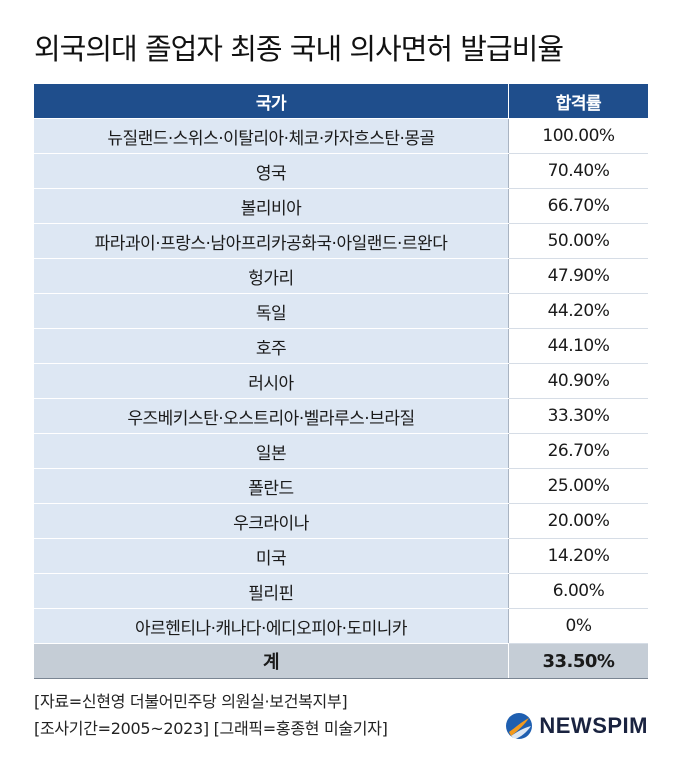 The image size is (680, 765). I want to click on table-row: 헝가리 47.90%, so click(341, 276).